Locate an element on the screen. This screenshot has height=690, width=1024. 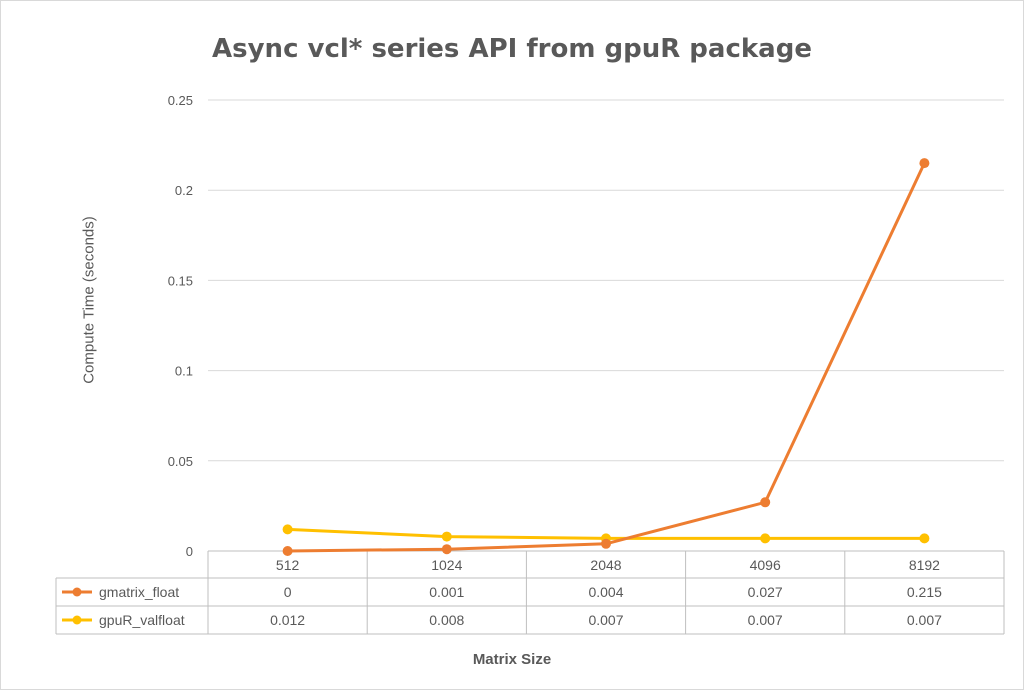
x-tick-label: 4096 is located at coordinates (765, 565).